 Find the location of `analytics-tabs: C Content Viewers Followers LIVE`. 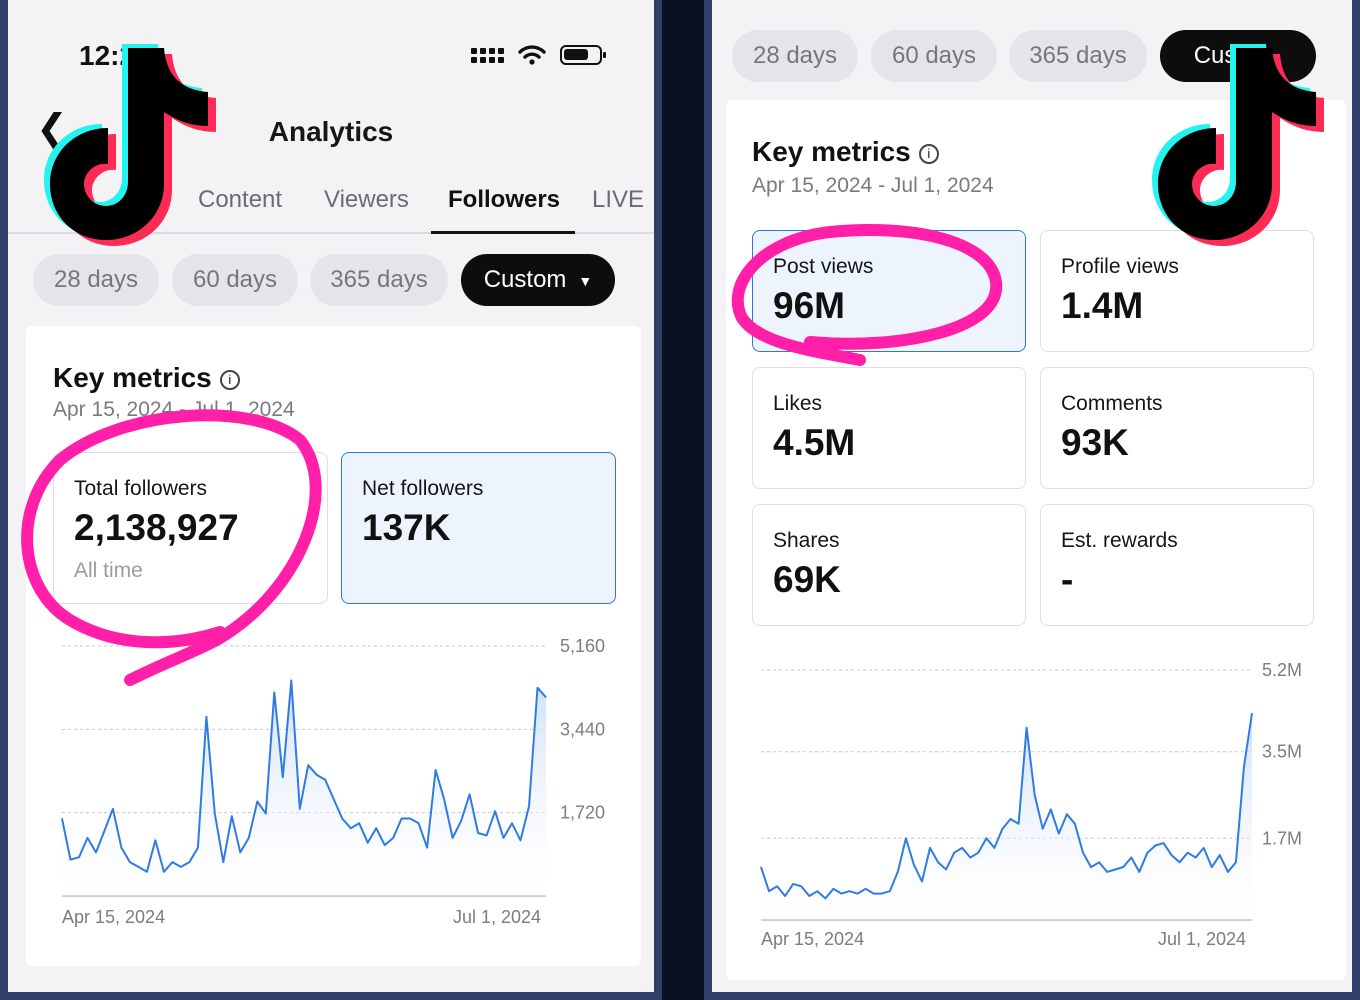

analytics-tabs: C Content Viewers Followers LIVE is located at coordinates (331, 201).